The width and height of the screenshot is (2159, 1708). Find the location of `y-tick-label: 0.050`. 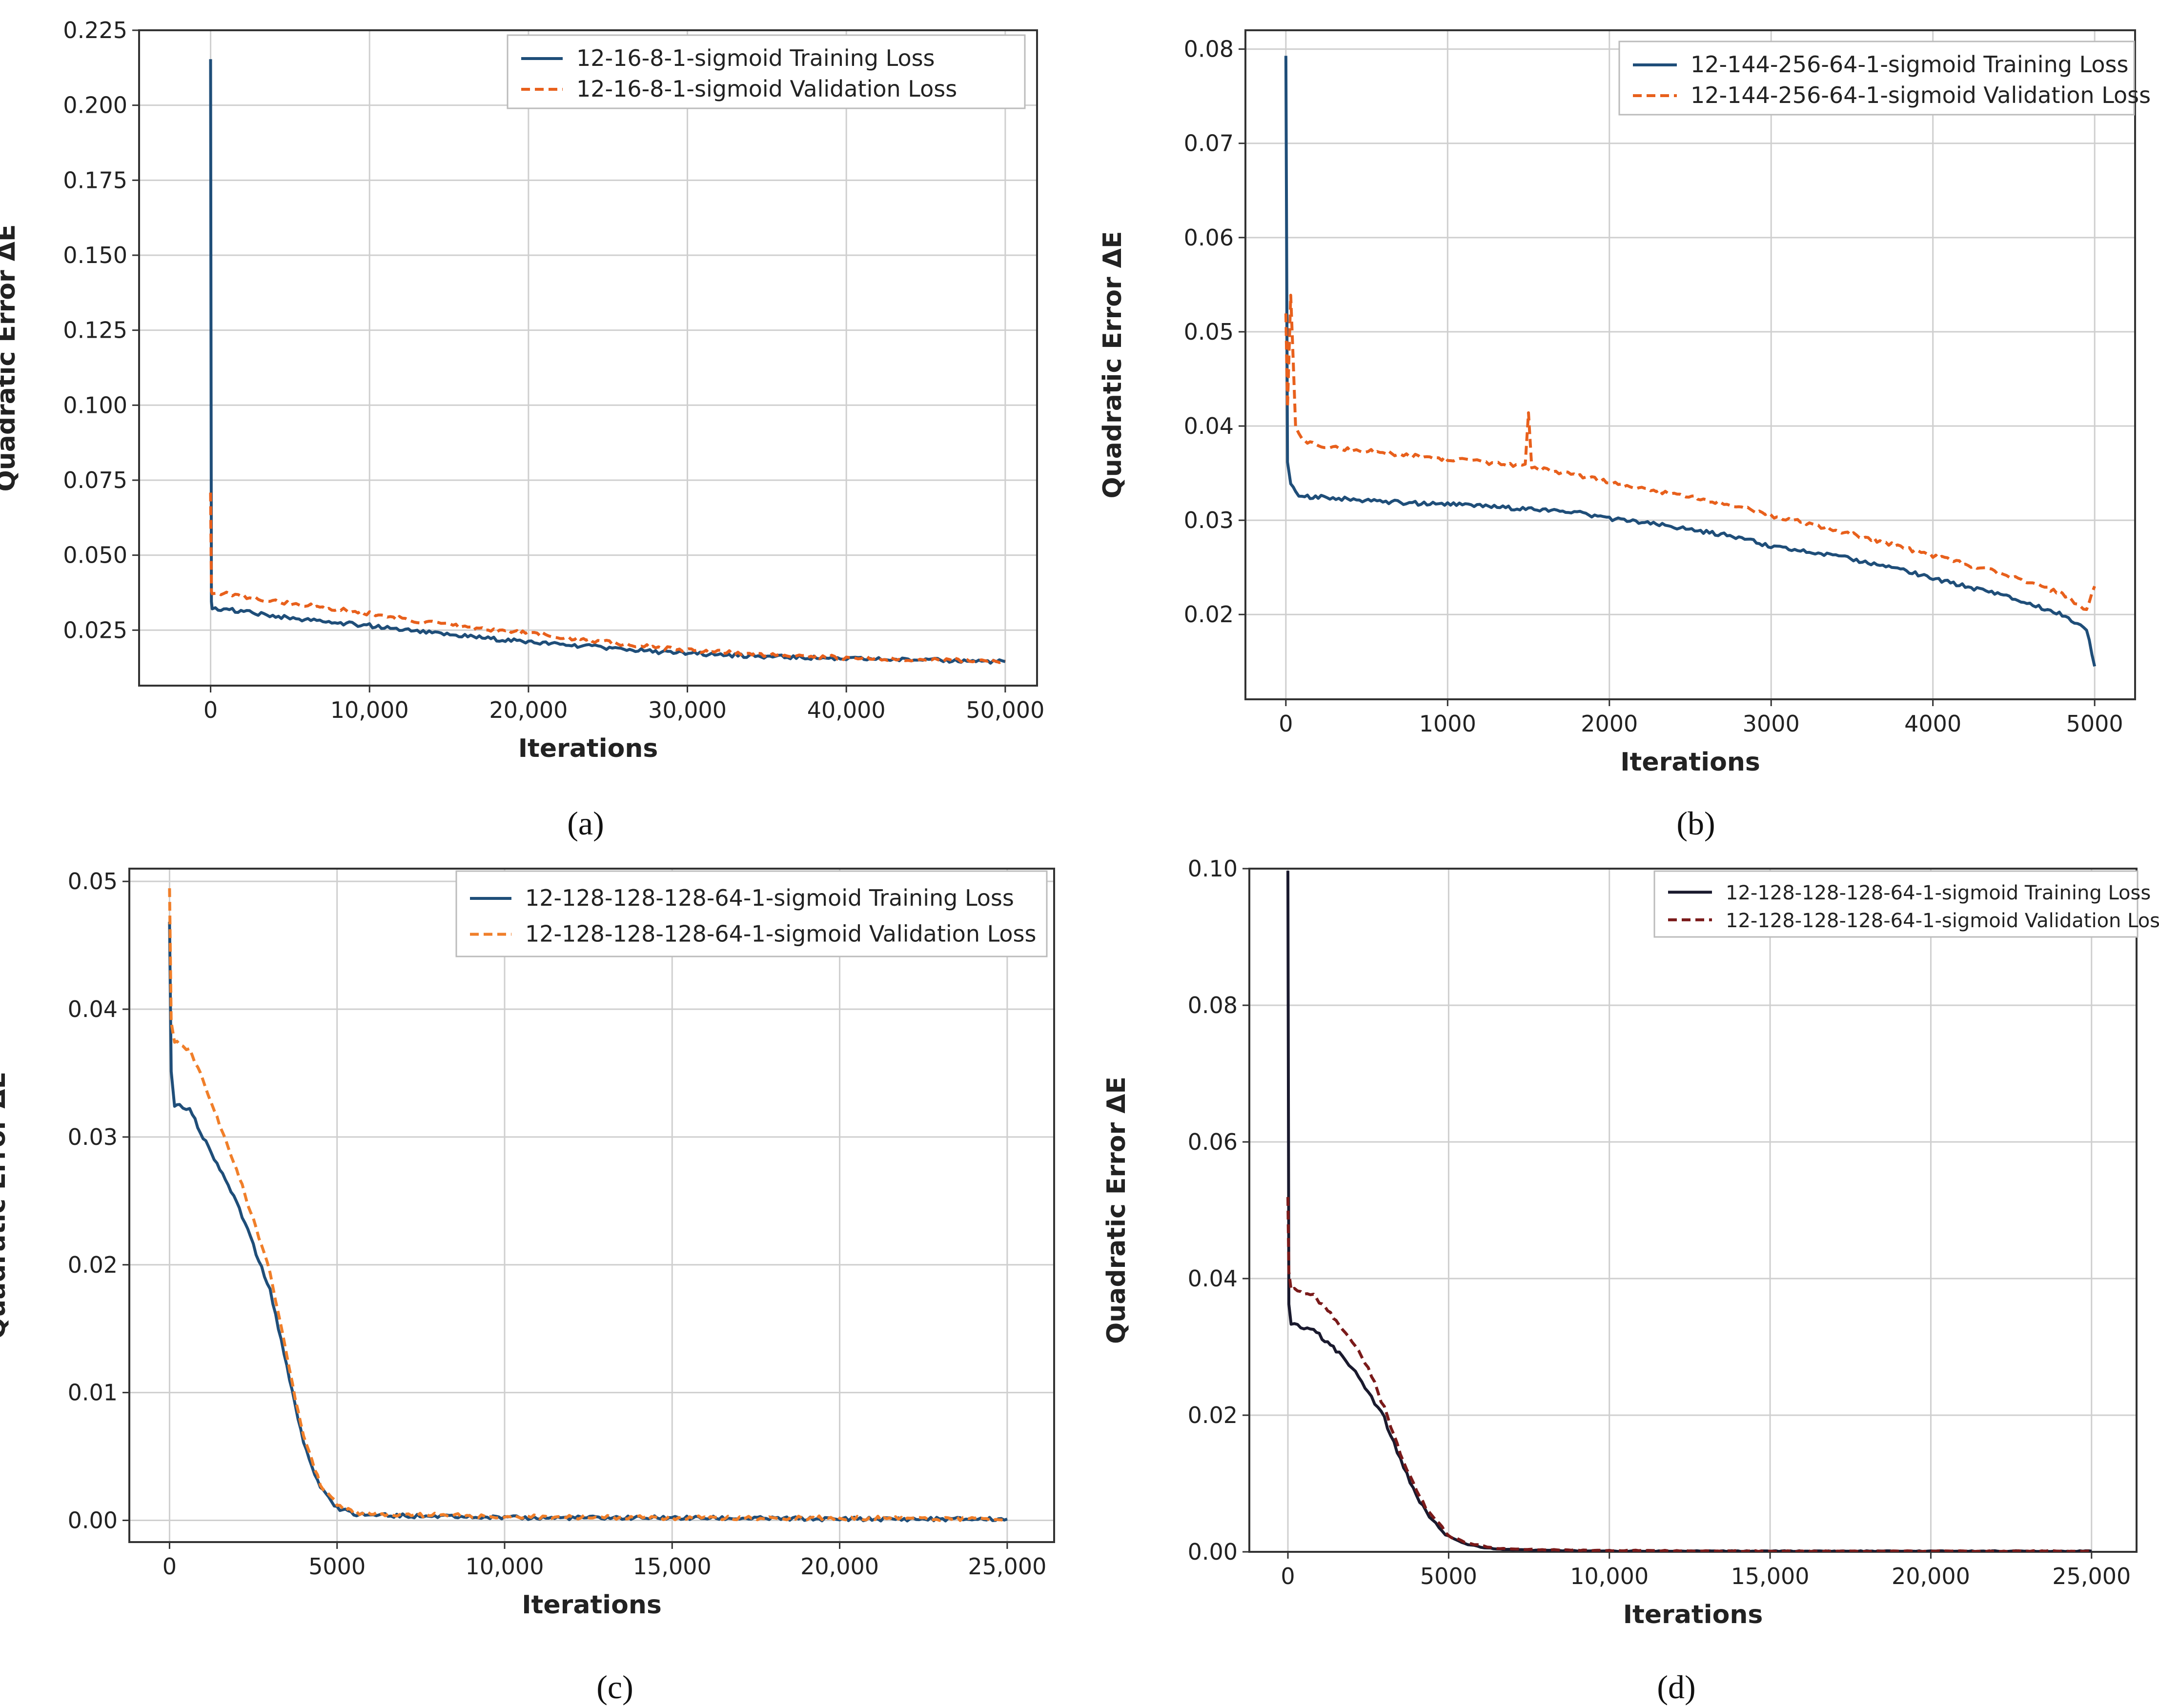

y-tick-label: 0.050 is located at coordinates (95, 555).